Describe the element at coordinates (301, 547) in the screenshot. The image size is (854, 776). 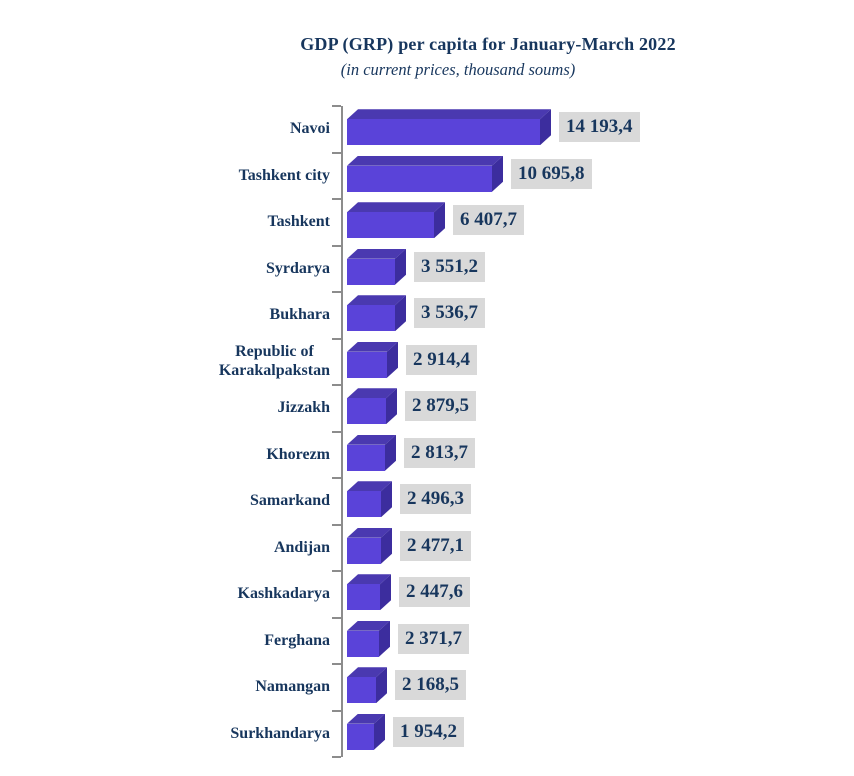
I see `category-label-text: Andijan` at that location.